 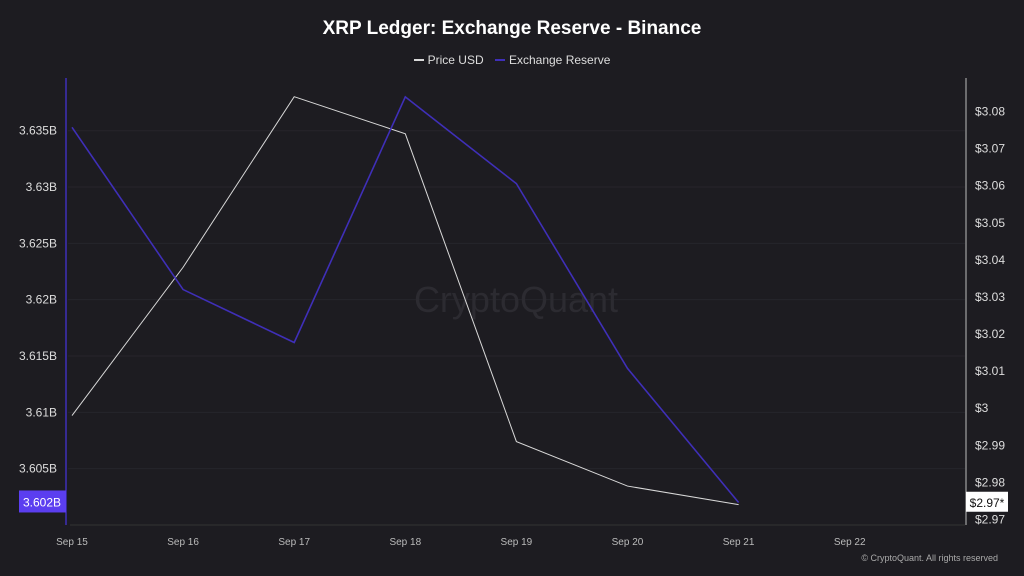 I want to click on right-tick-label: $2.97, so click(x=990, y=519).